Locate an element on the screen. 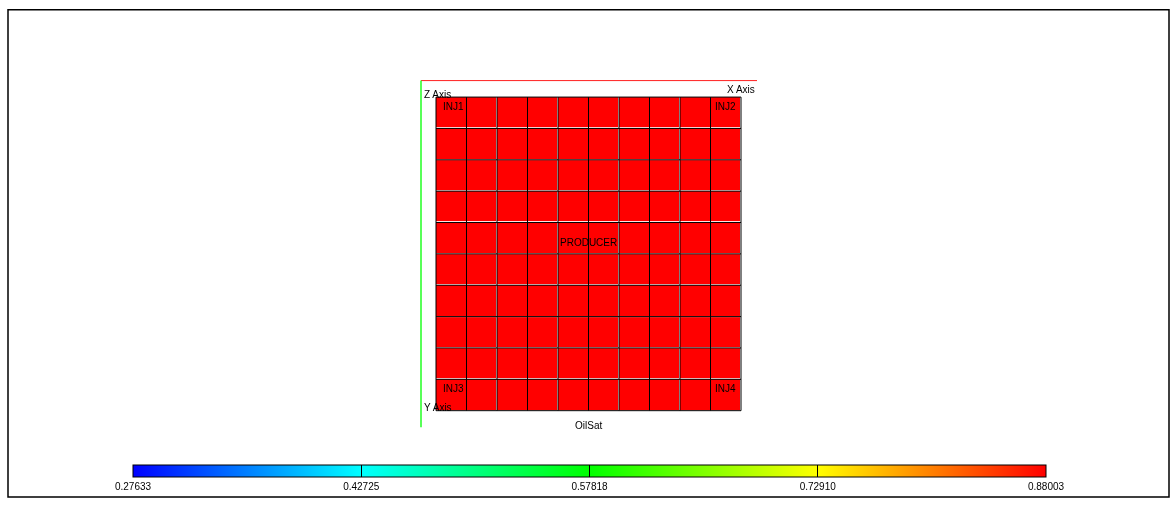 This screenshot has height=515, width=1172. color-bar-label: 0.27633 is located at coordinates (133, 486).